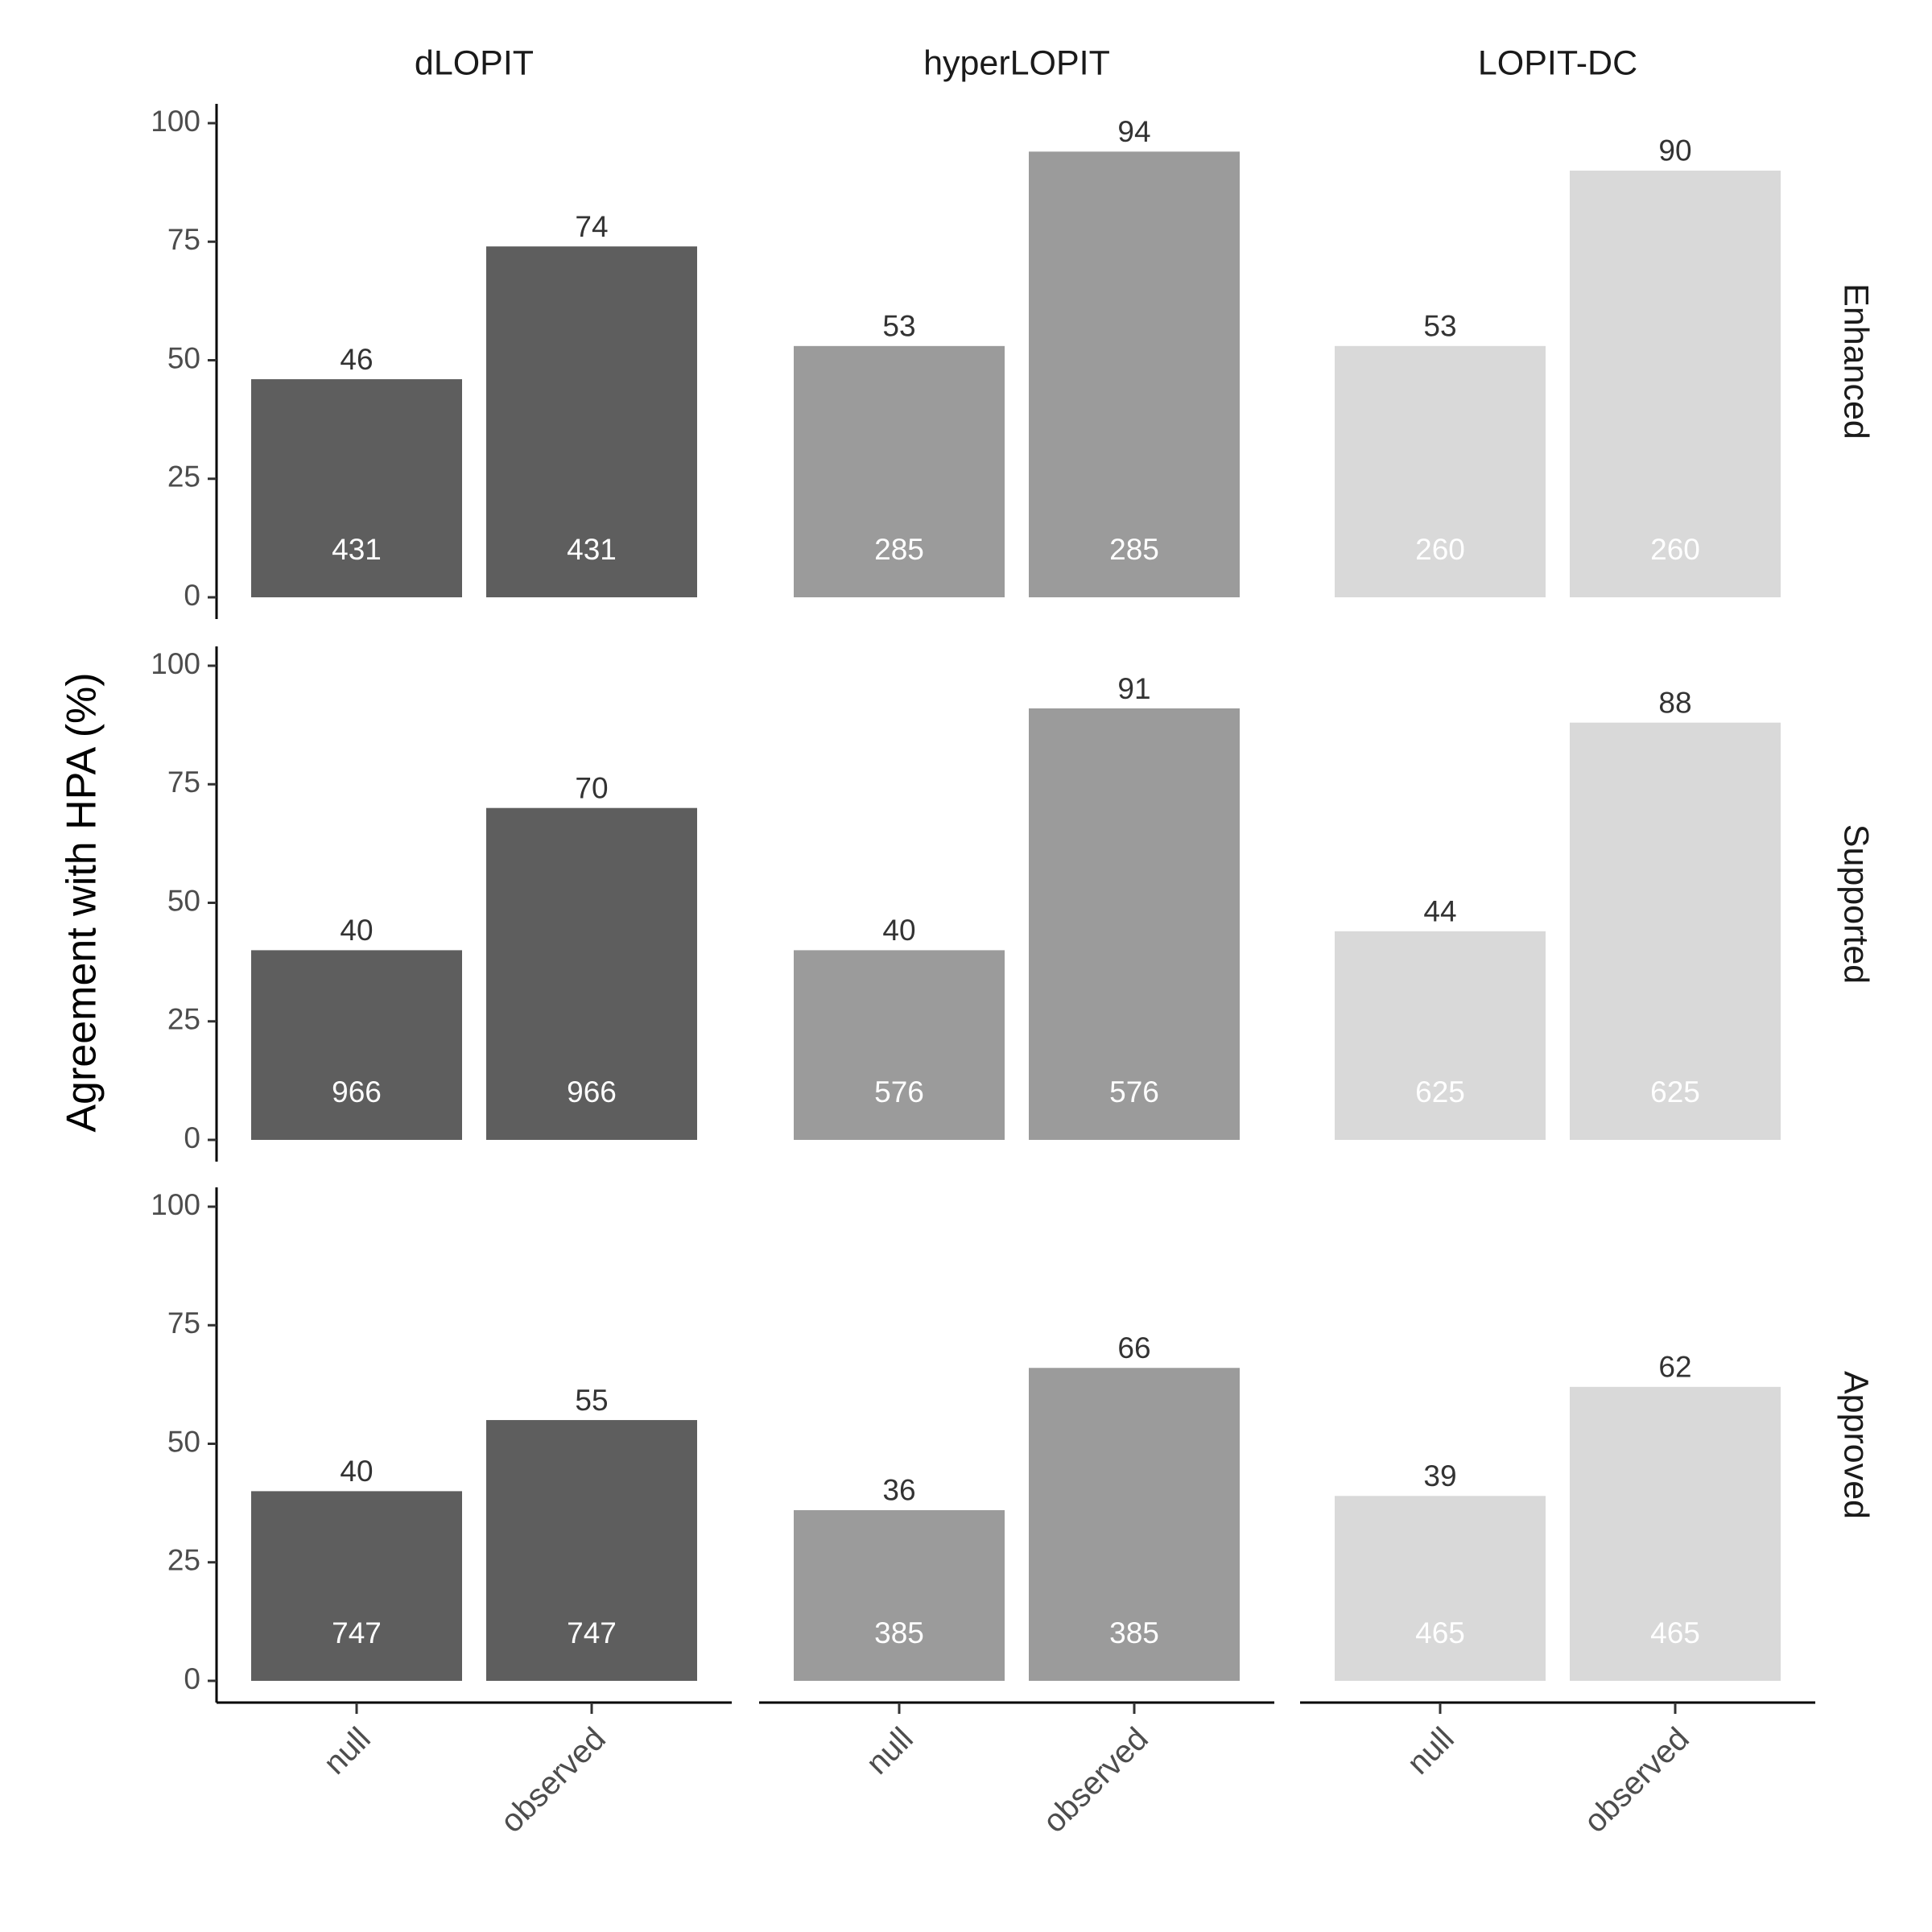  Describe the element at coordinates (1856, 904) in the screenshot. I see `row-title: Supported` at that location.